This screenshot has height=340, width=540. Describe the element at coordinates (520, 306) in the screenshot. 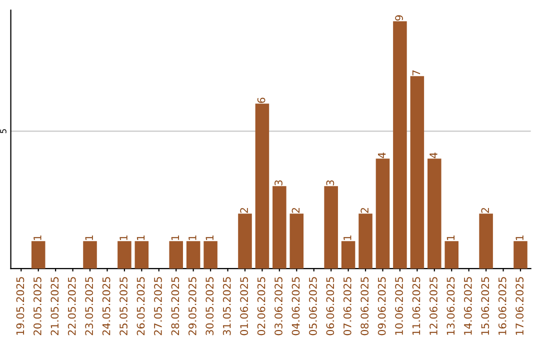

I see `x-tick-label: 17.06.2025` at that location.